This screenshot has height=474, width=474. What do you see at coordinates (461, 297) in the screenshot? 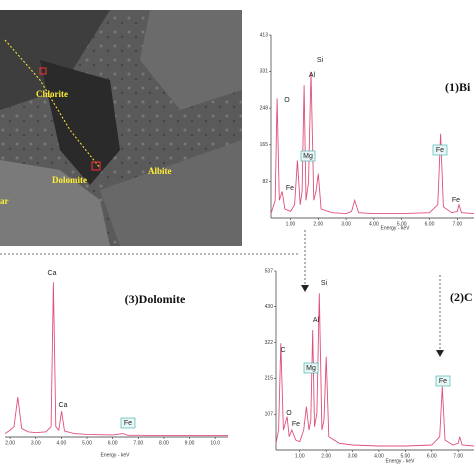
I see `chart-title: (2)C` at bounding box center [461, 297].